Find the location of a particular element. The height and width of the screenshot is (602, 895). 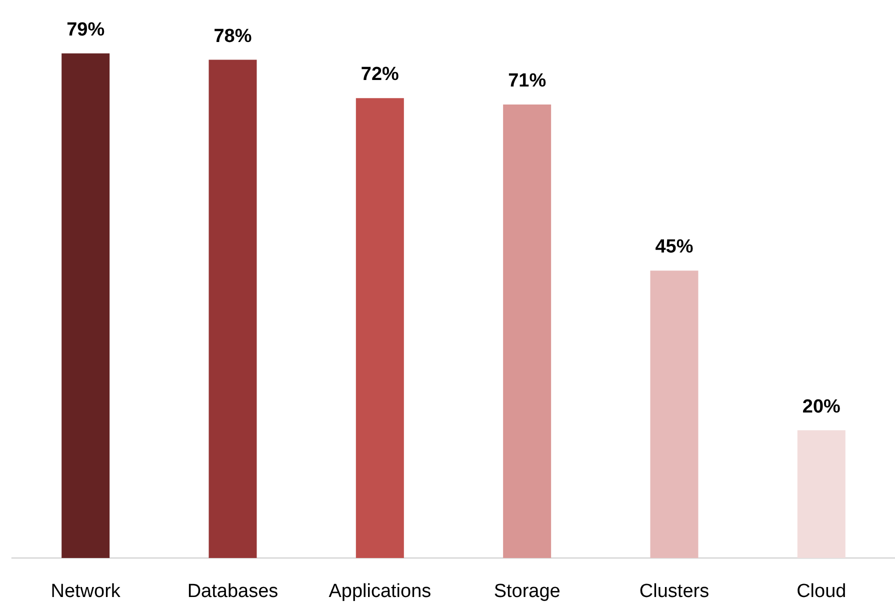

x-tick-label: Cloud is located at coordinates (821, 591).